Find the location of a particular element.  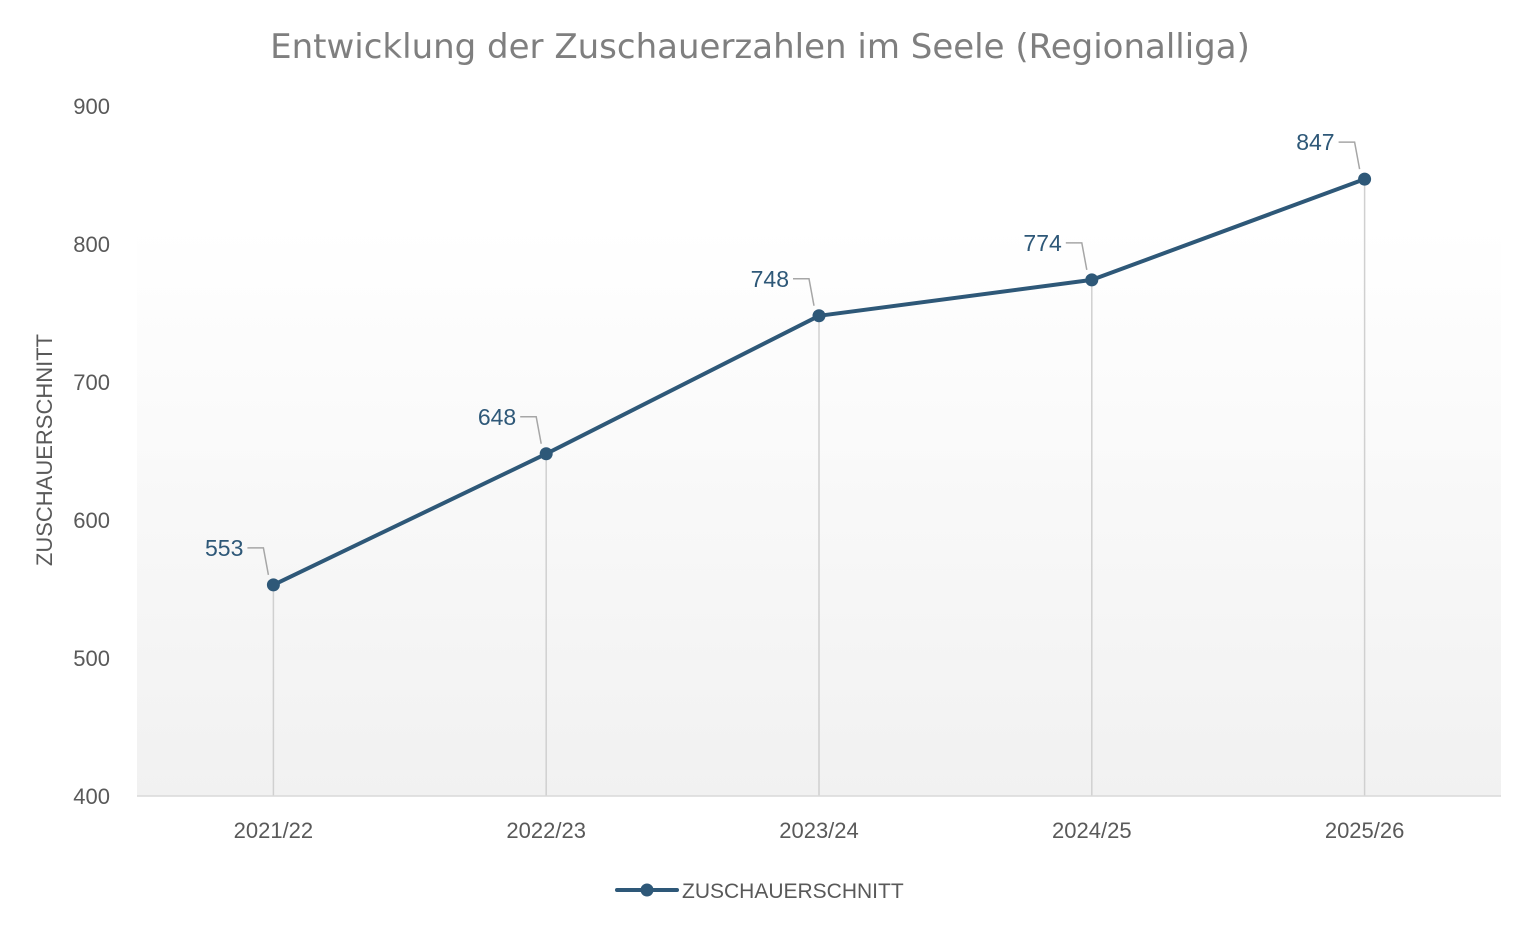

y-tick-label: 500 is located at coordinates (91, 658).